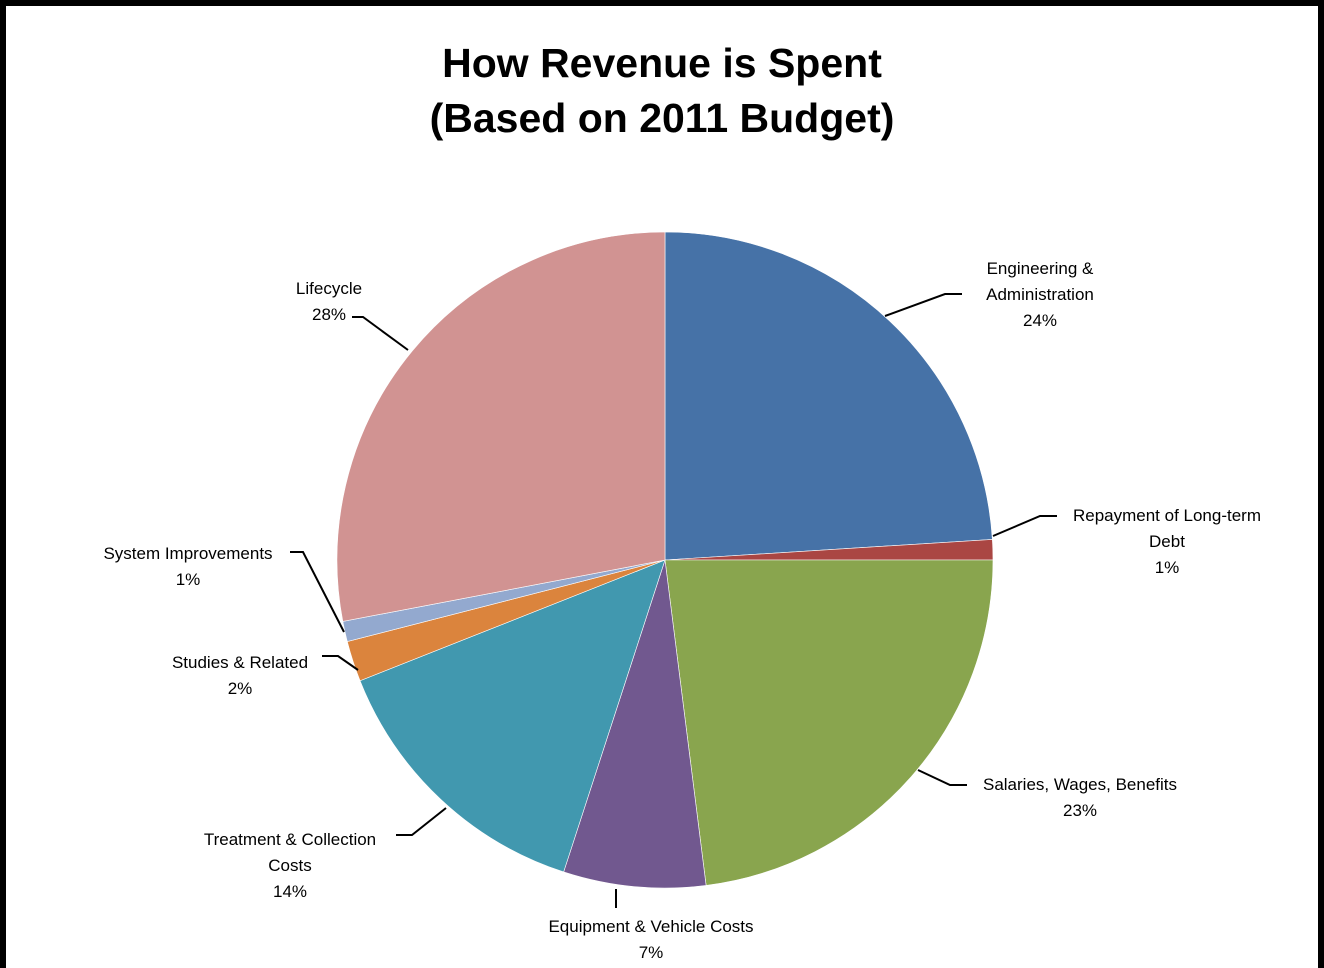 This screenshot has height=968, width=1324. I want to click on leader-line-system-improvements, so click(317, 592).